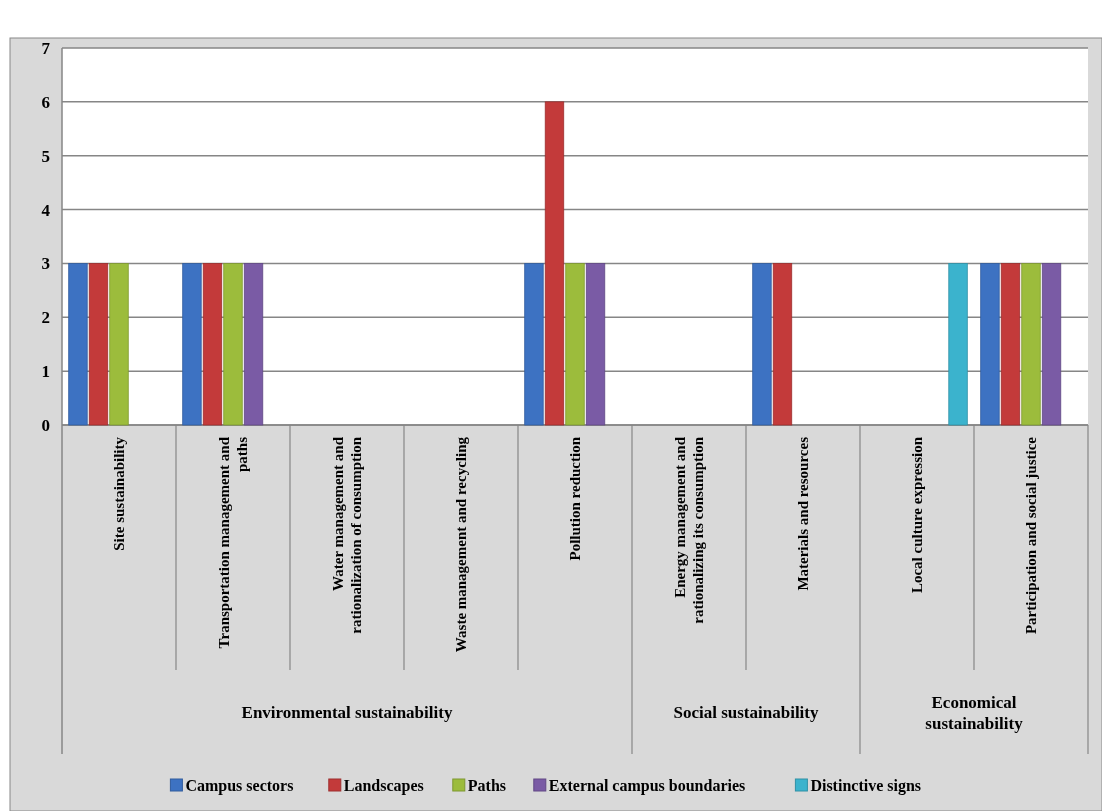  Describe the element at coordinates (689, 530) in the screenshot. I see `x-tick-label: Energy management and rationalizing its consumption` at that location.